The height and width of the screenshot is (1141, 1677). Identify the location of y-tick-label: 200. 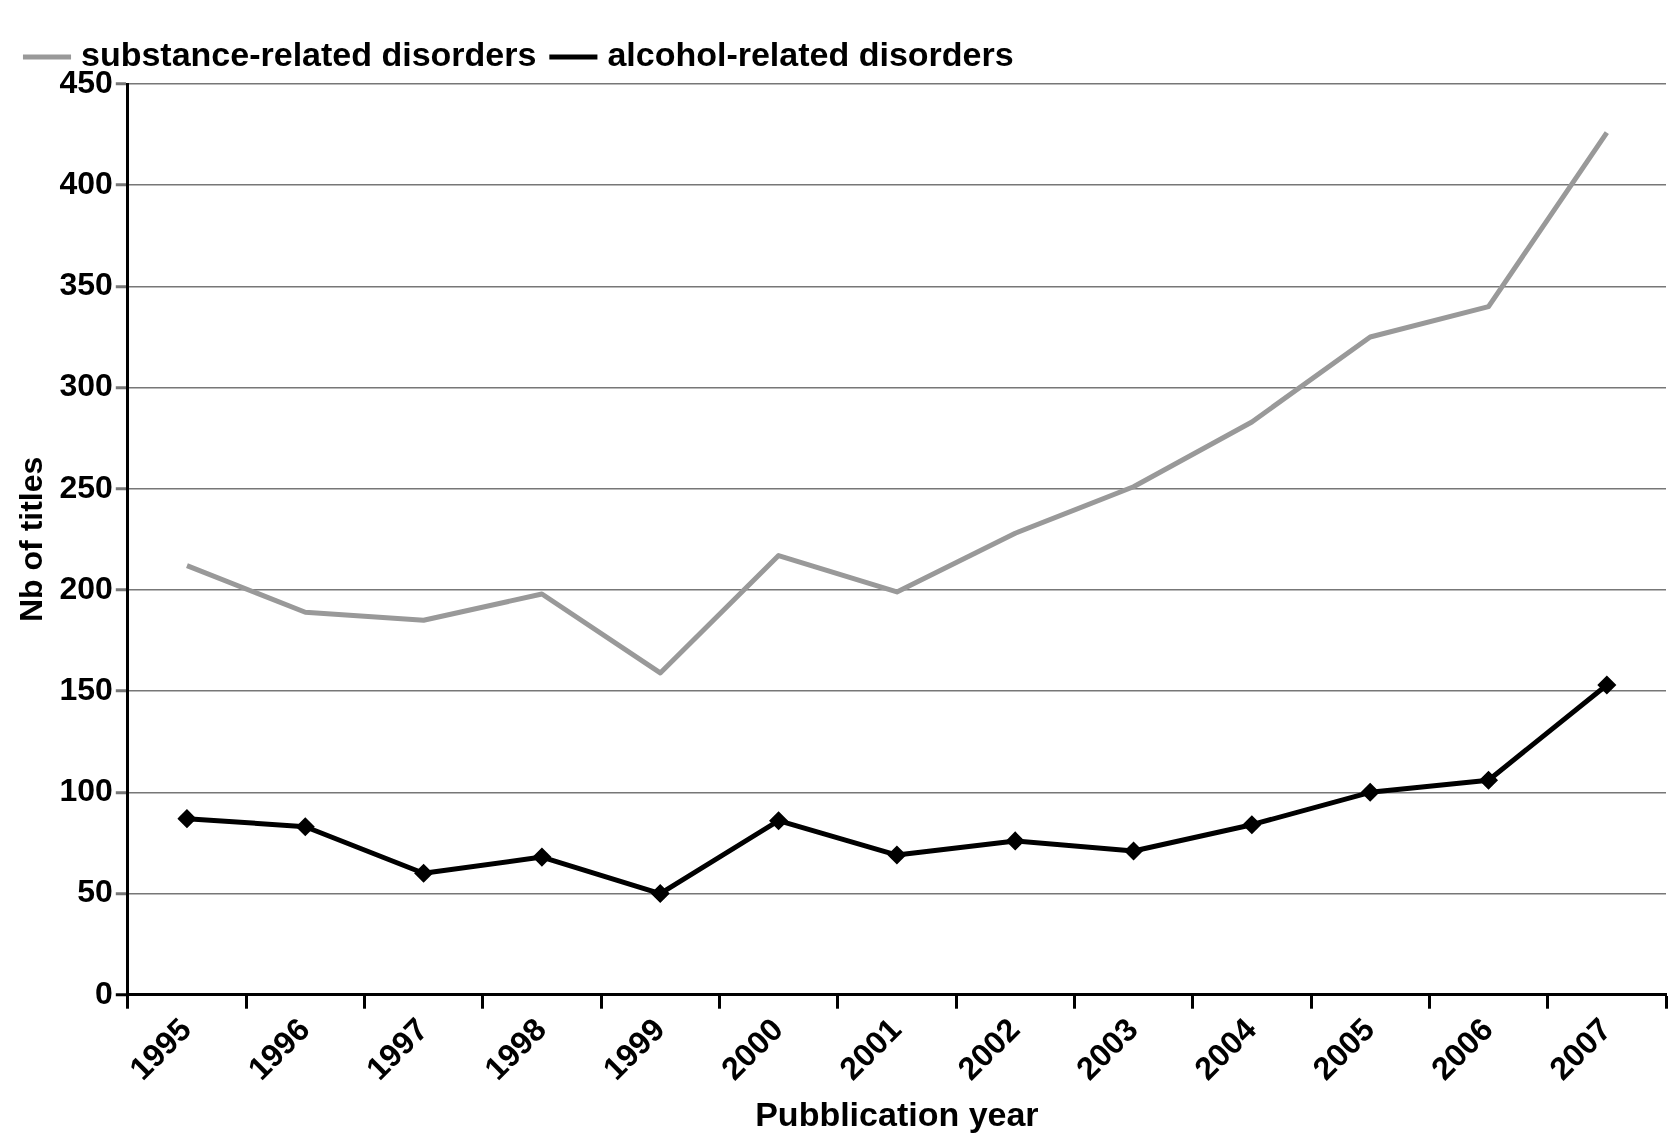
(86, 587).